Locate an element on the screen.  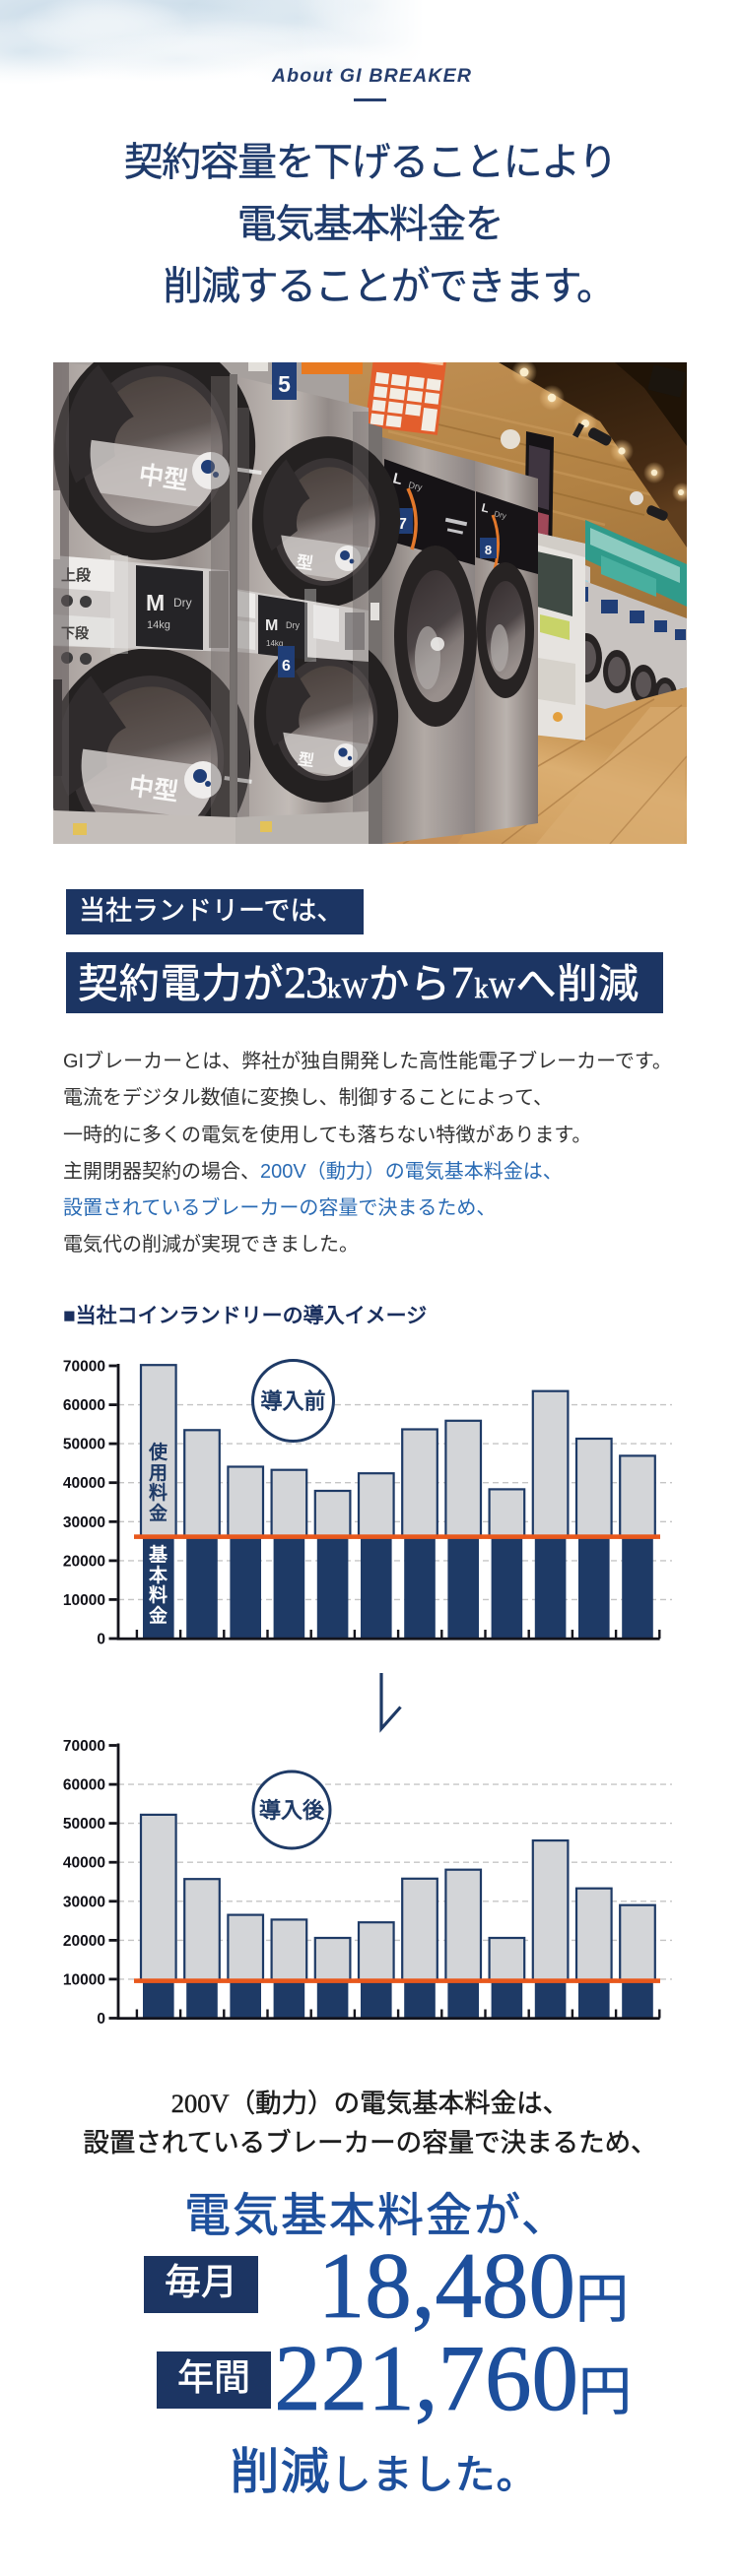
svg-text: 5 is located at coordinates (284, 384).